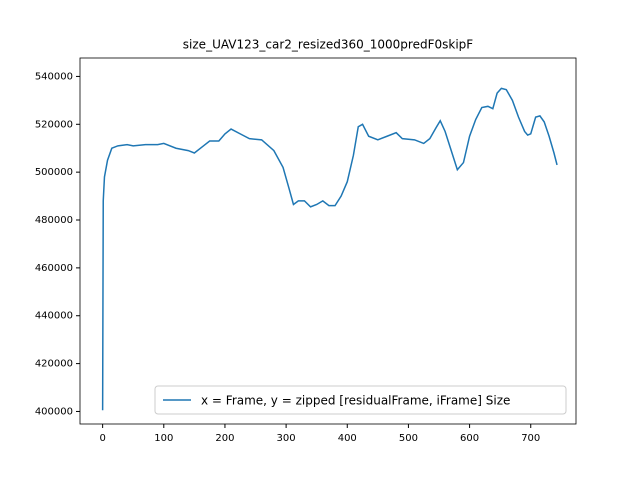 This screenshot has height=480, width=640. What do you see at coordinates (54, 172) in the screenshot?
I see `y-tick-label: 500000` at bounding box center [54, 172].